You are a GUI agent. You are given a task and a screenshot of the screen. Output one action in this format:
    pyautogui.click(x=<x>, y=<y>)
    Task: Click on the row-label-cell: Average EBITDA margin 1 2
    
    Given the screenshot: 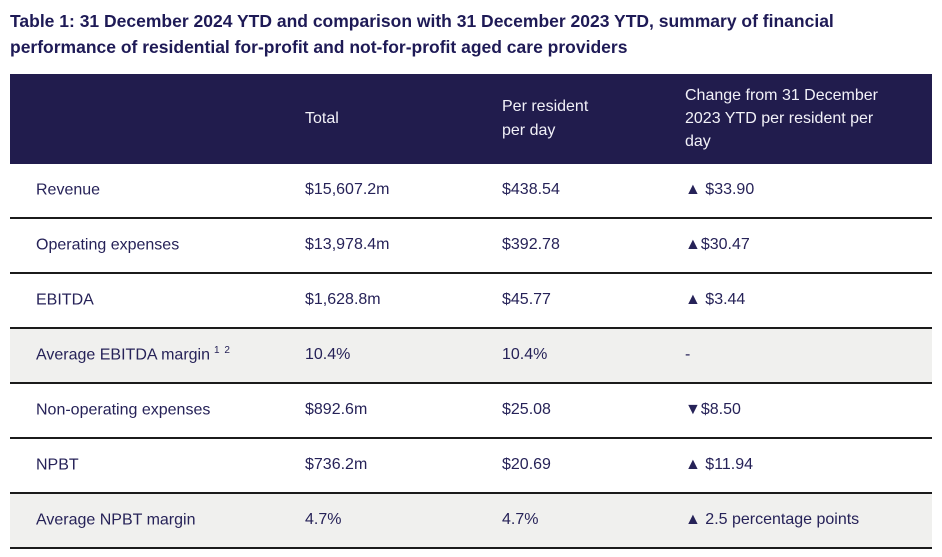 What is the action you would take?
    pyautogui.click(x=144, y=355)
    